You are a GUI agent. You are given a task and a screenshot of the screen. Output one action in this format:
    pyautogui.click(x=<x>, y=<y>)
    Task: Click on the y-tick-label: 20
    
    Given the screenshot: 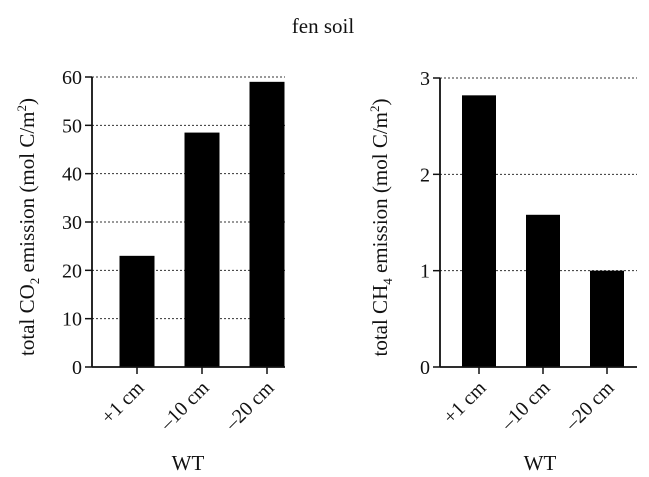 What is the action you would take?
    pyautogui.click(x=72, y=271)
    